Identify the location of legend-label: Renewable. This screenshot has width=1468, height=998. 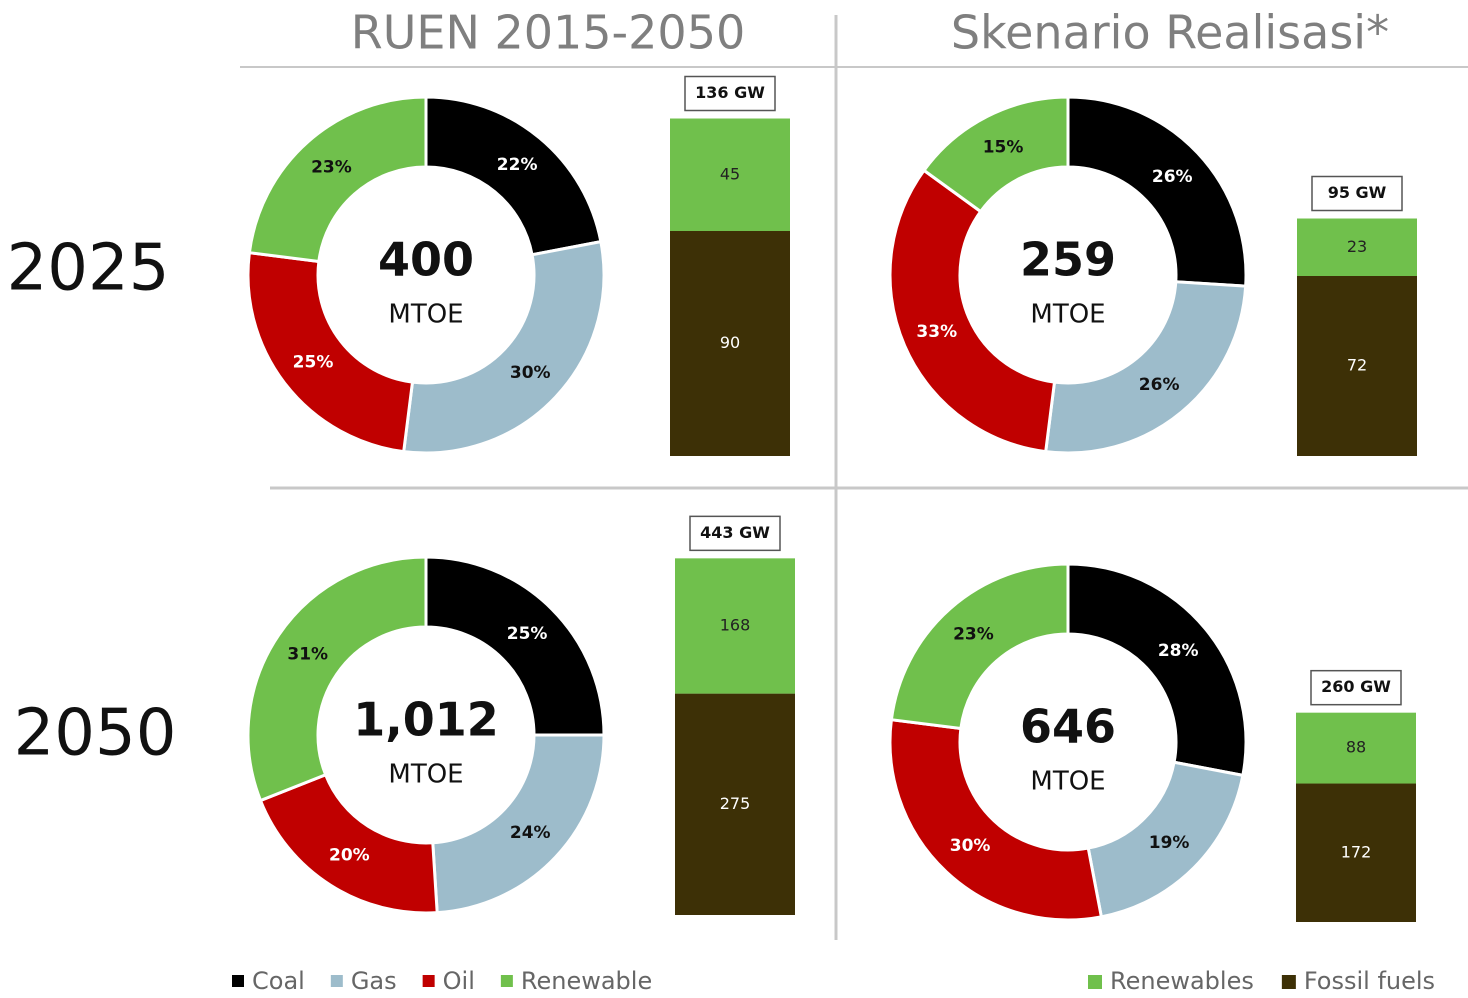
(586, 980).